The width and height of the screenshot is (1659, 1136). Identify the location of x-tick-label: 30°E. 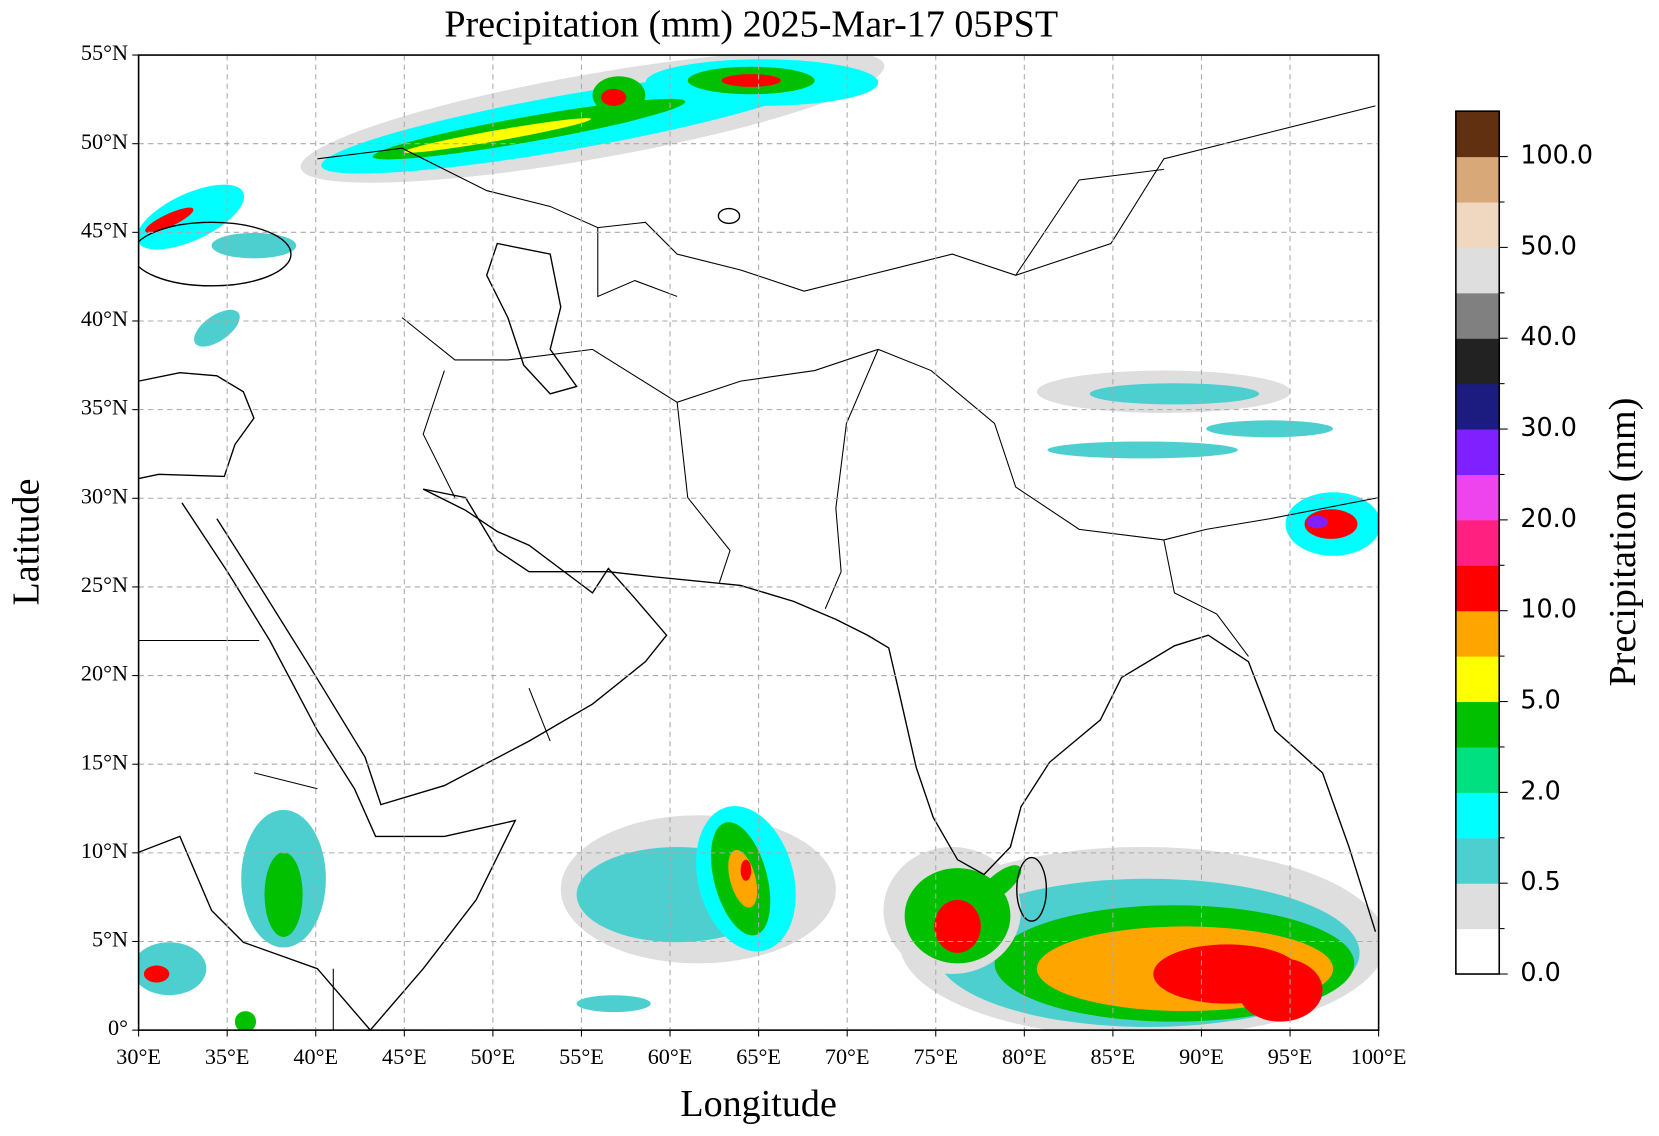
(138, 1056).